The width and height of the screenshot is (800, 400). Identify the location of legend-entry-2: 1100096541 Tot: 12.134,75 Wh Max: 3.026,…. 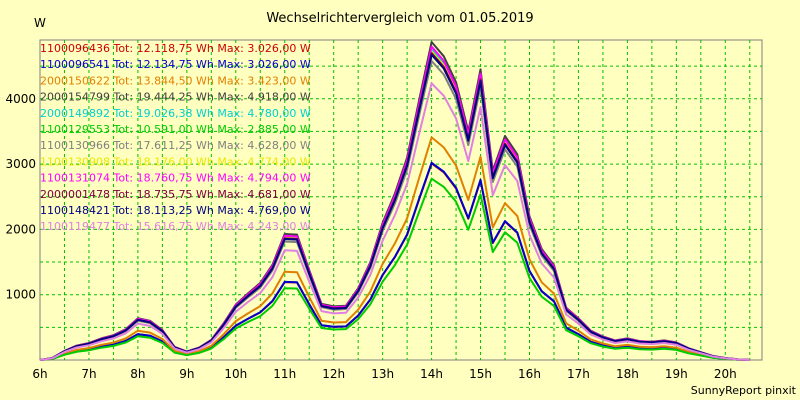
(175, 64).